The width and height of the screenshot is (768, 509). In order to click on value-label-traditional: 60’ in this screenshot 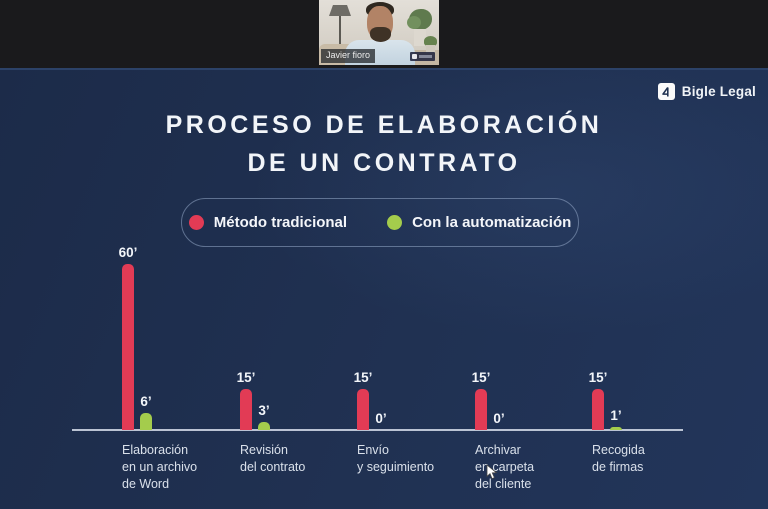, I will do `click(128, 252)`.